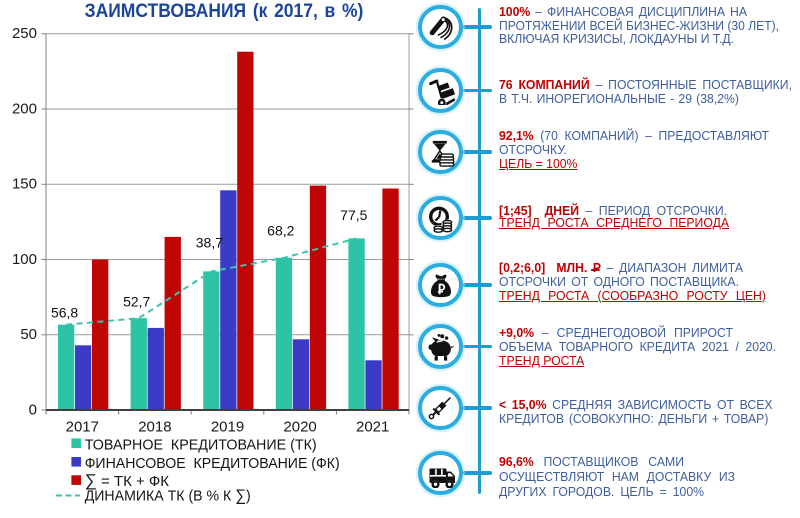 The width and height of the screenshot is (800, 518). I want to click on svg-text: 0, so click(33, 409).